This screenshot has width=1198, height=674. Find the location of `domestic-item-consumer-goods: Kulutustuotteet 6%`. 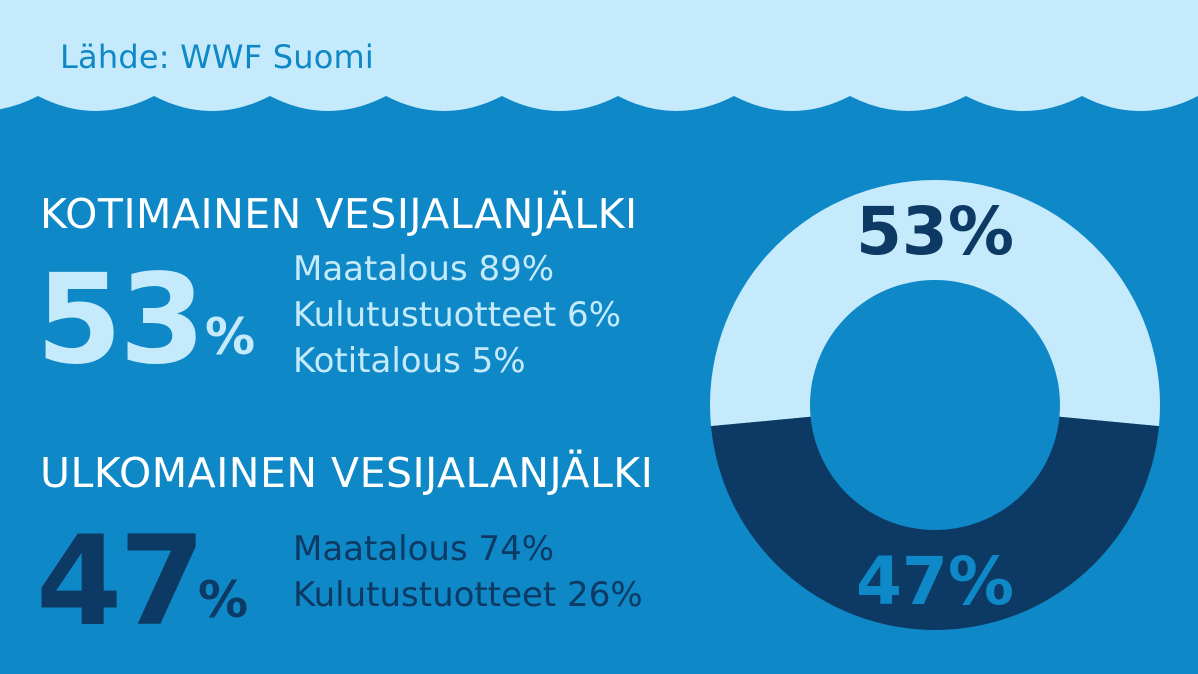

domestic-item-consumer-goods: Kulutustuotteet 6% is located at coordinates (457, 315).